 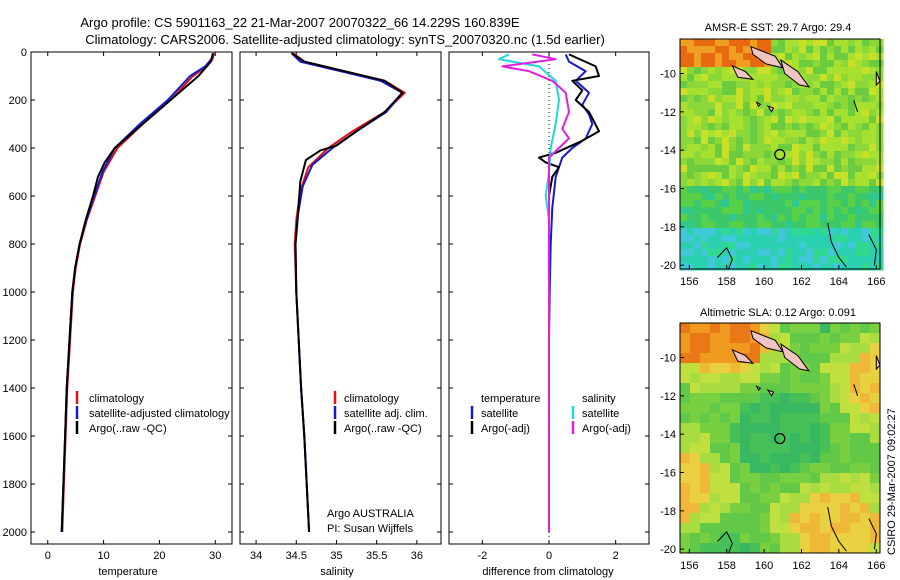 I want to click on depth-tick-label: 1000, so click(x=15, y=293).